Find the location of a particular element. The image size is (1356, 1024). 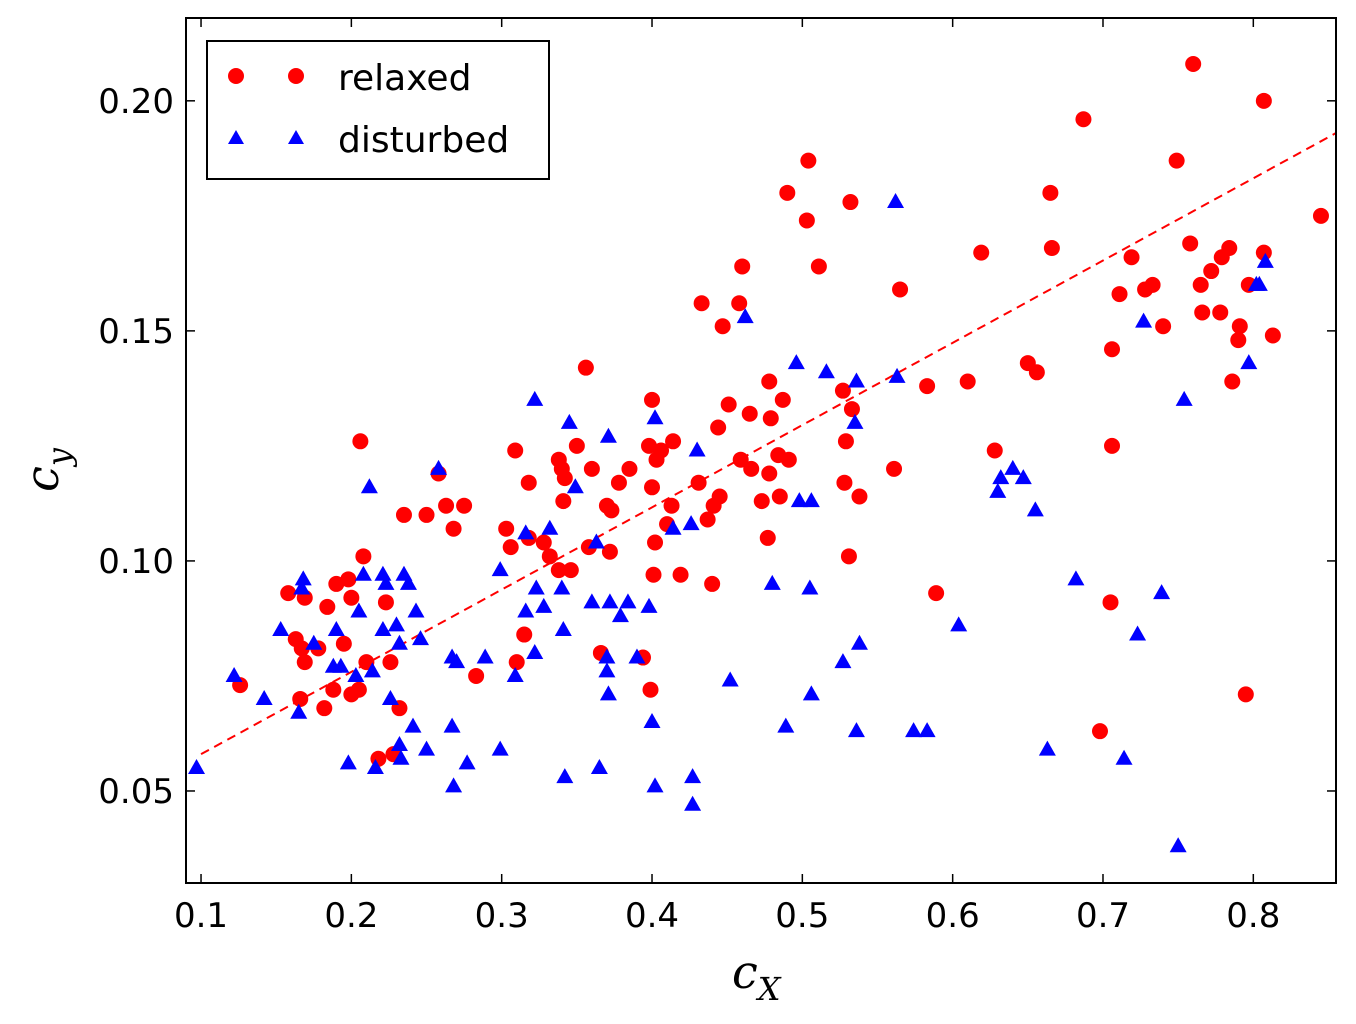

legend-disturbed-label: disturbed is located at coordinates (423, 140).